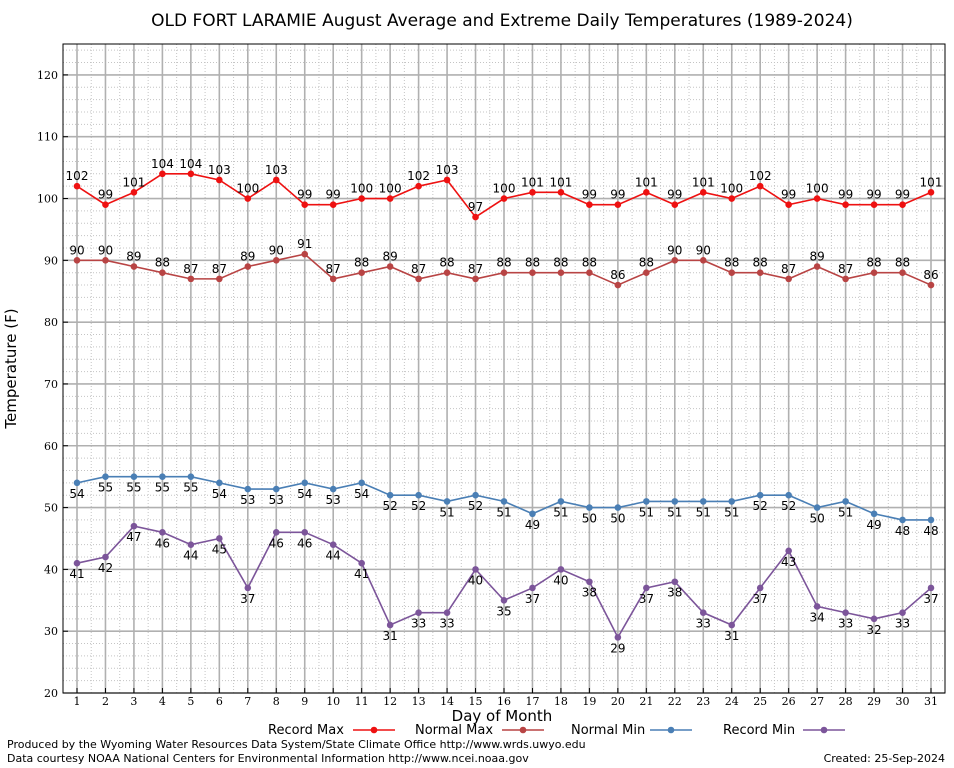 The height and width of the screenshot is (768, 954). What do you see at coordinates (589, 519) in the screenshot?
I see `data-label-normal-min: 50` at bounding box center [589, 519].